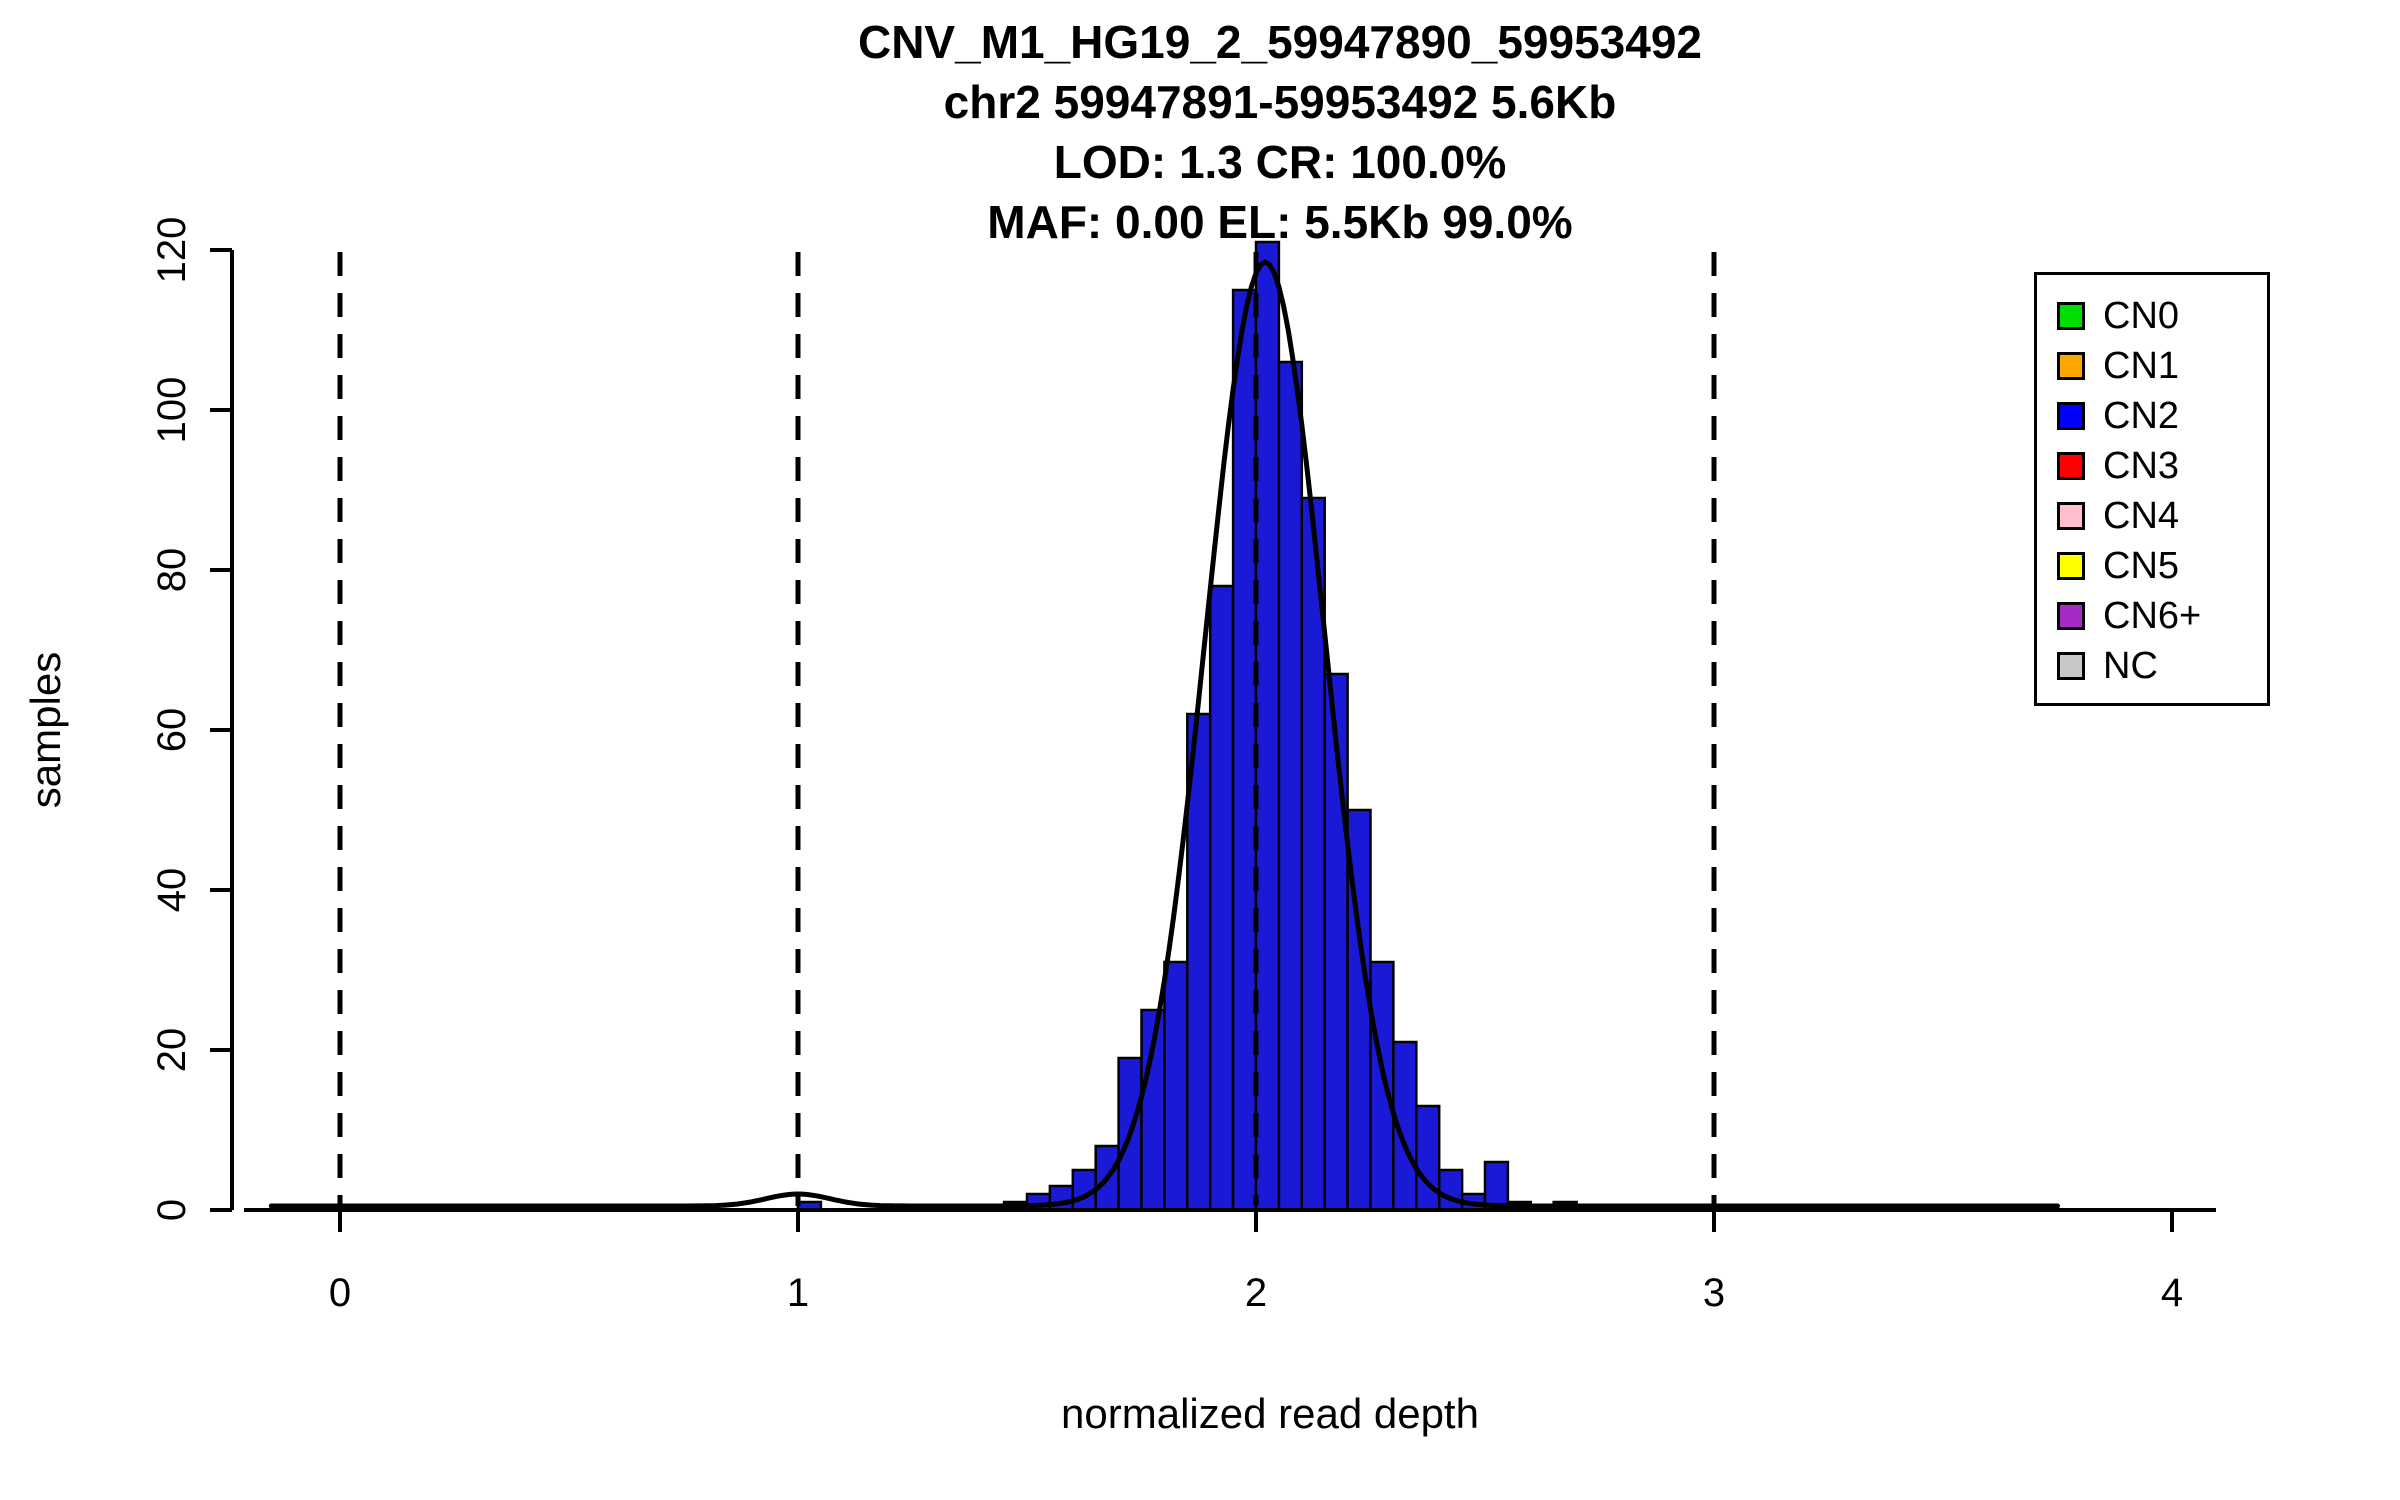  What do you see at coordinates (1280, 222) in the screenshot?
I see `chart-subtitle-maf-el: MAF: 0.00 EL: 5.5Kb 99.0%` at bounding box center [1280, 222].